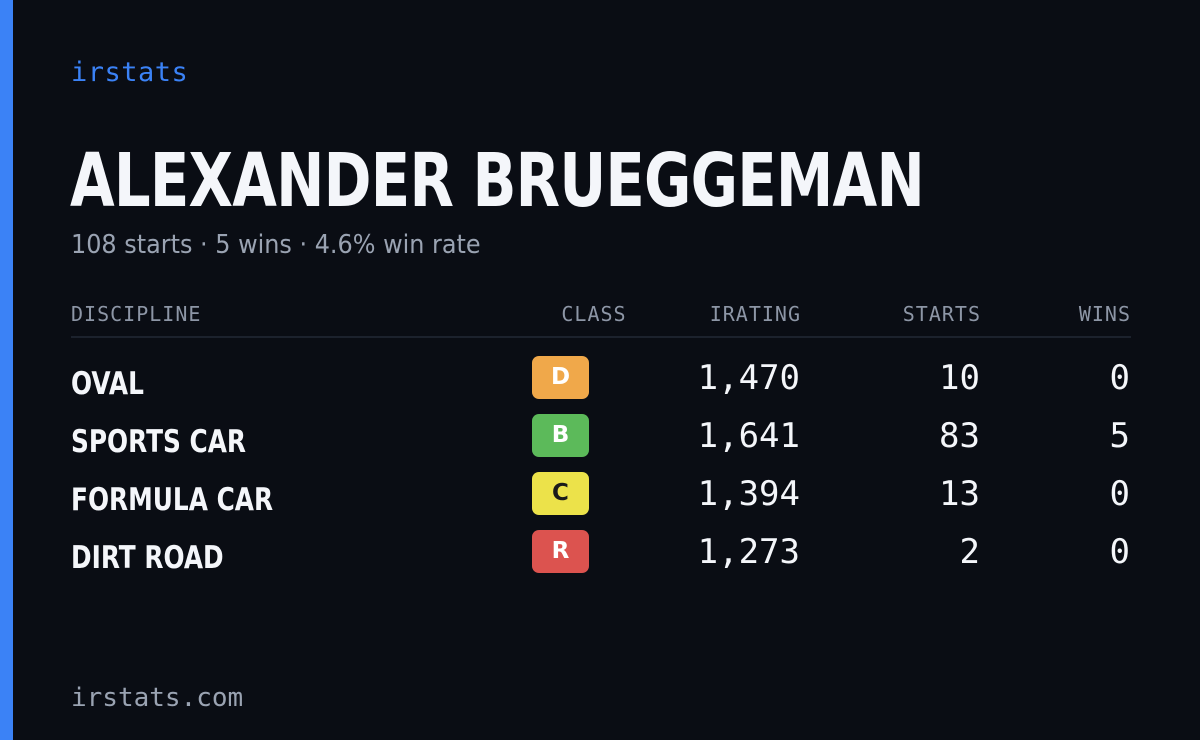 The image size is (1200, 740). I want to click on class-badge: R, so click(560, 551).